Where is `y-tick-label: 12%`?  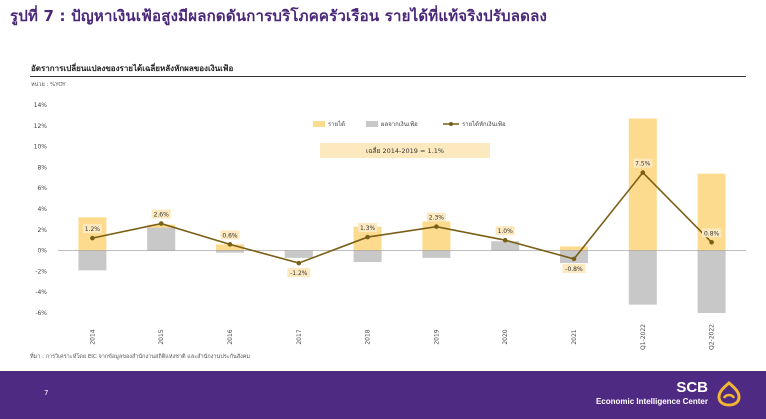 y-tick-label: 12% is located at coordinates (41, 126).